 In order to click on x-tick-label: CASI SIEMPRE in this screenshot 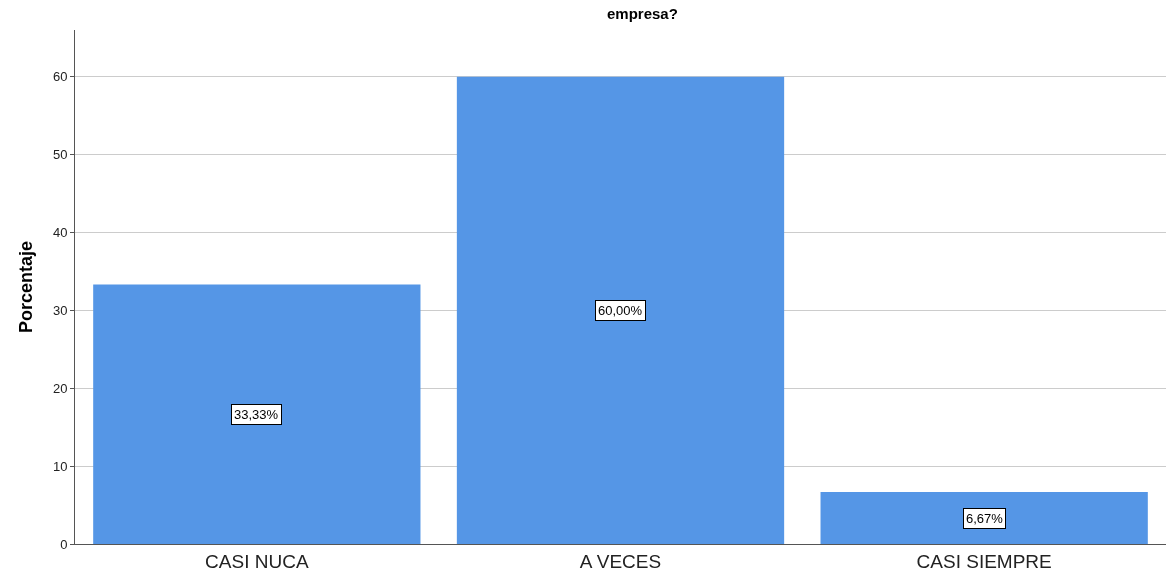, I will do `click(984, 561)`.